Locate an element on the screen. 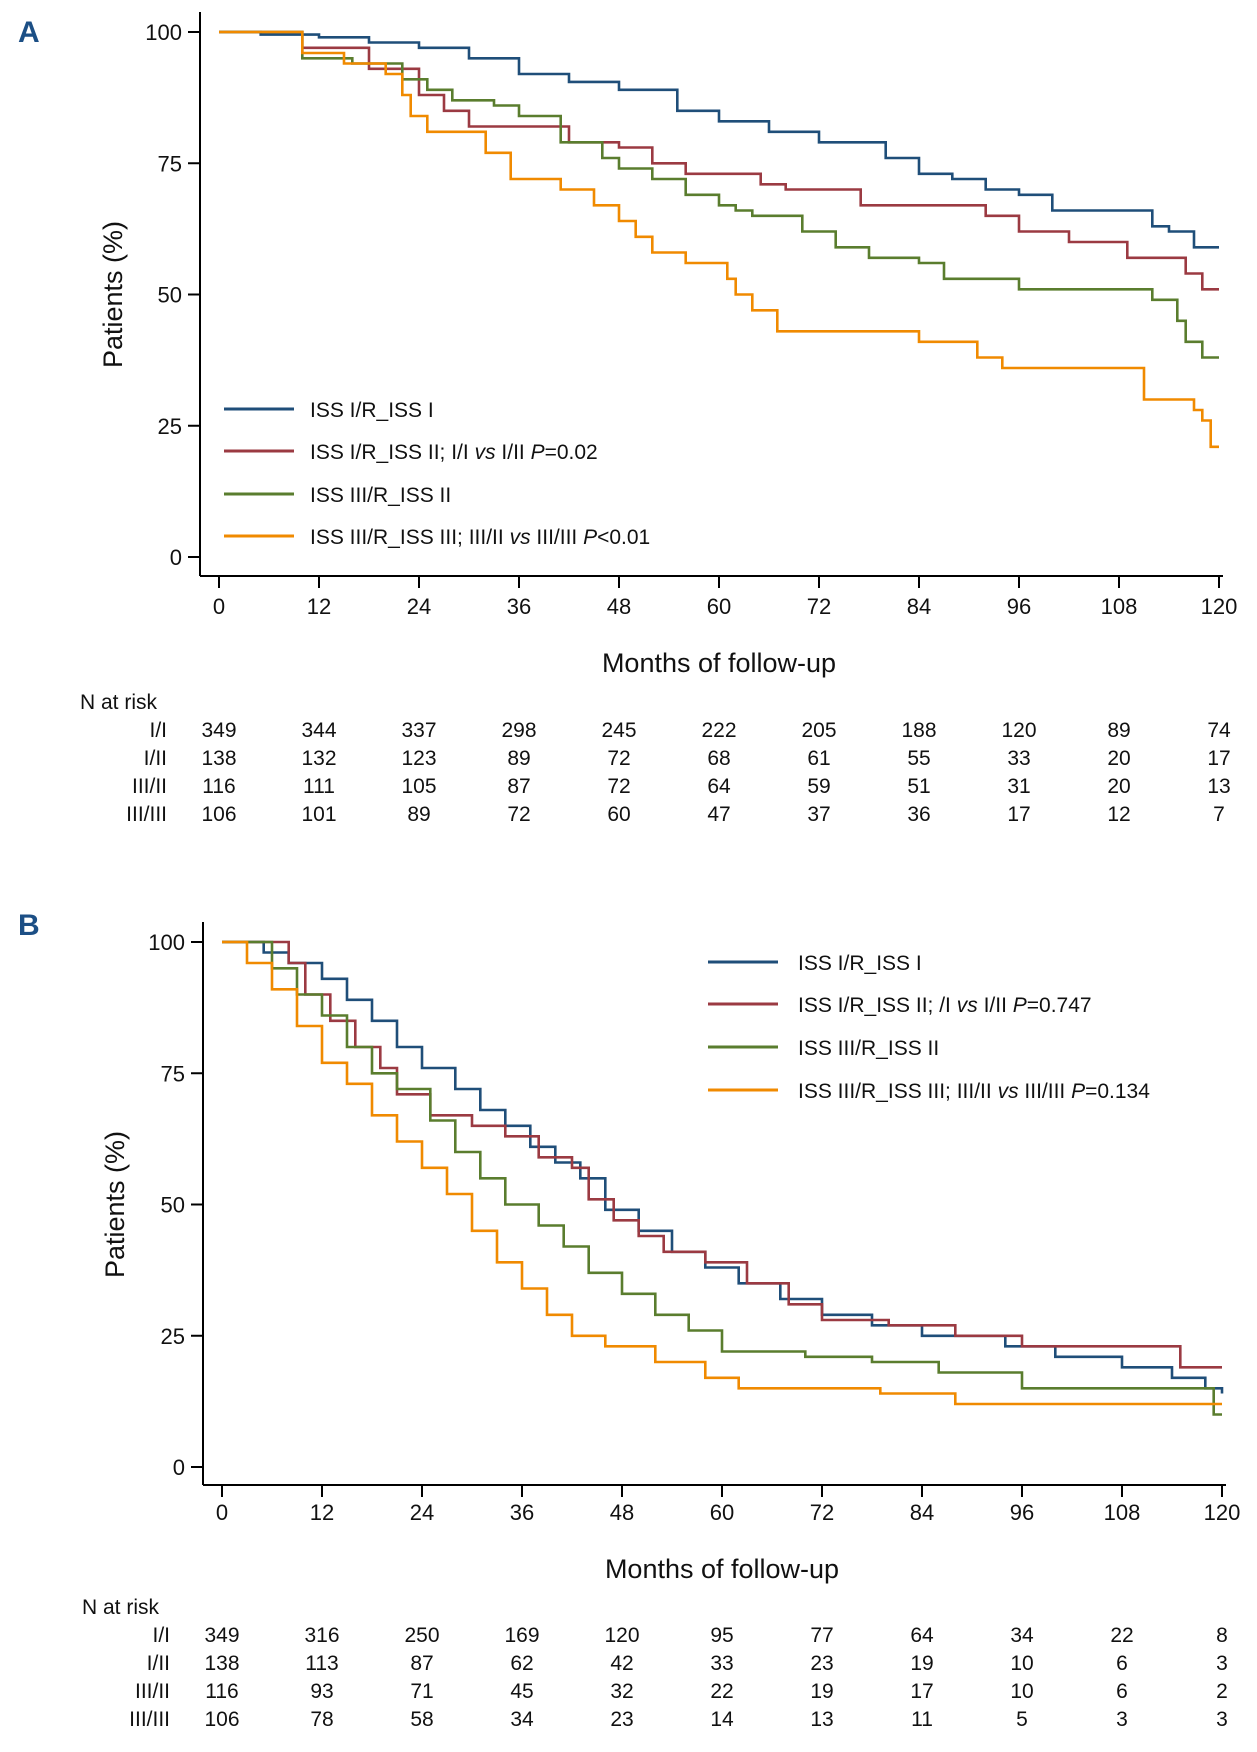 The width and height of the screenshot is (1257, 1752). x-tick-label: 96 is located at coordinates (1022, 1512).